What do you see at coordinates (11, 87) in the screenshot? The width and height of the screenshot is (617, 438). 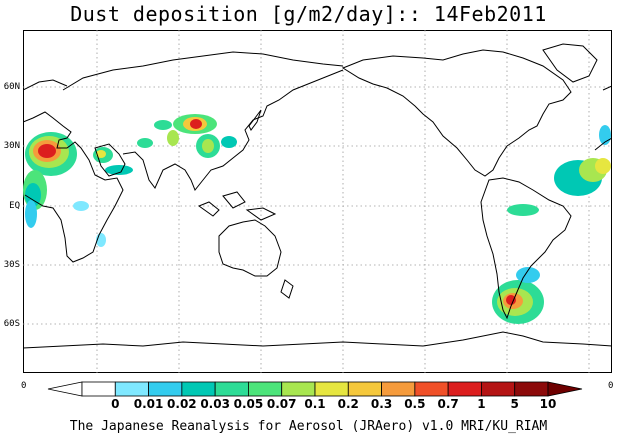 I see `lat-label-60n: 60N` at bounding box center [11, 87].